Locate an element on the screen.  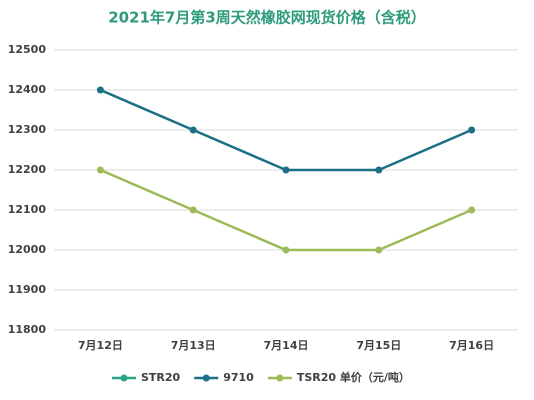
y-tick-label: 12200 is located at coordinates (27, 169).